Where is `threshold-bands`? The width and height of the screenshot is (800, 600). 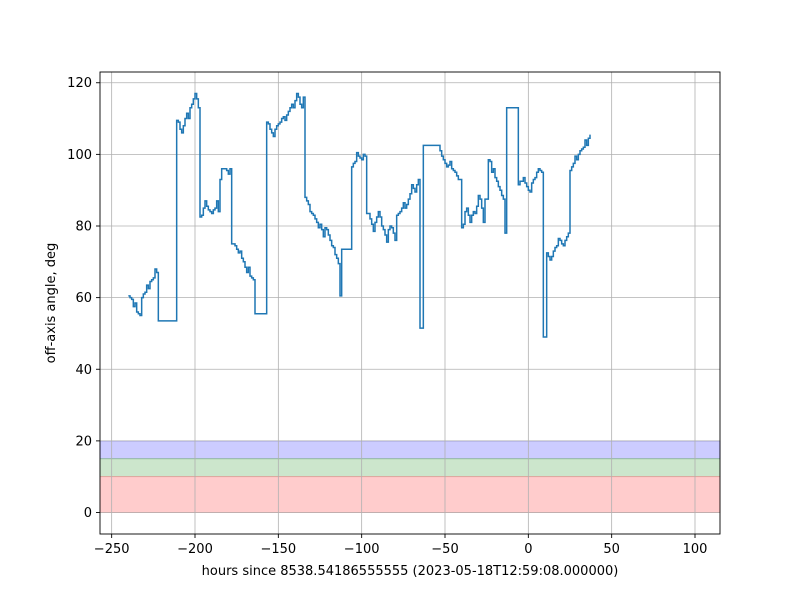
threshold-bands is located at coordinates (410, 476).